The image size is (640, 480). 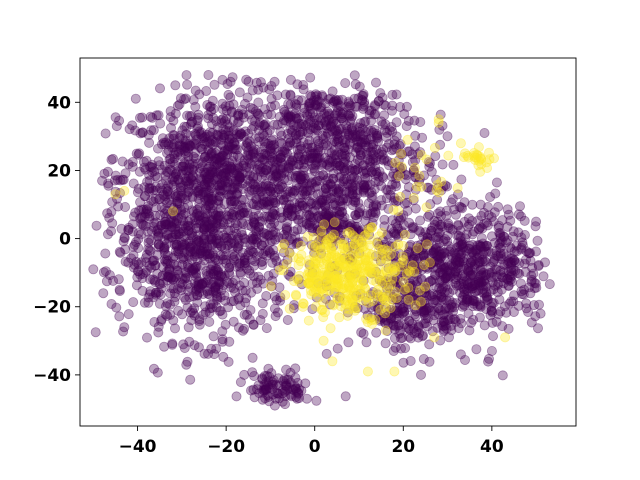 I want to click on x-tick-label: 40, so click(x=492, y=447).